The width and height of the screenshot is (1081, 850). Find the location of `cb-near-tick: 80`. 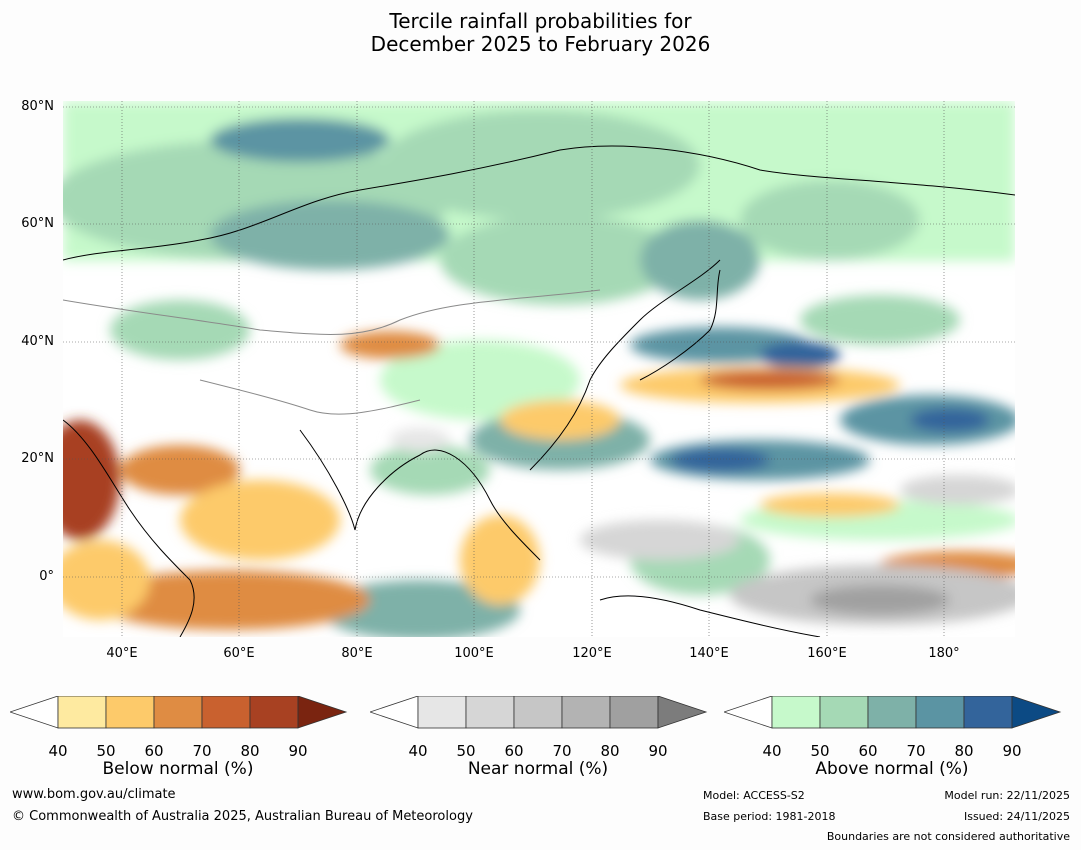

cb-near-tick: 80 is located at coordinates (610, 751).